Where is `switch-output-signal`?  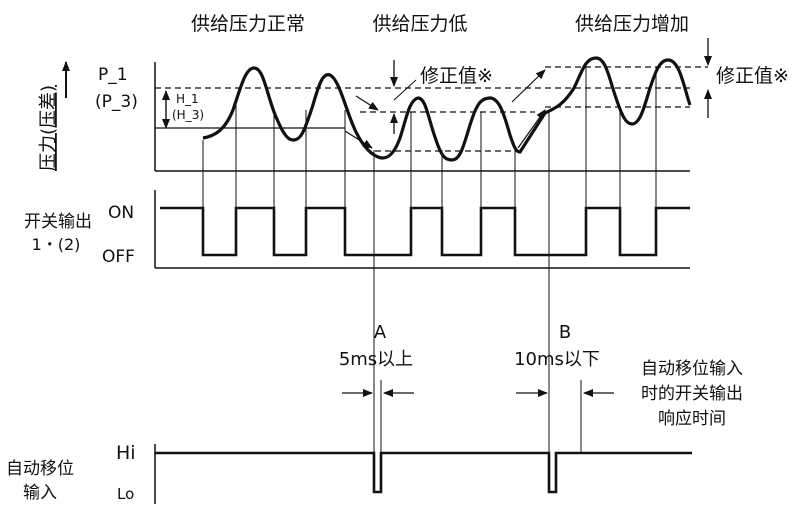 switch-output-signal is located at coordinates (425, 231).